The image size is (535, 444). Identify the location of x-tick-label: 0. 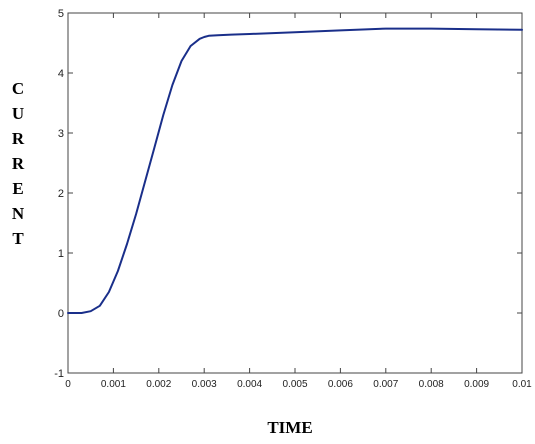
(68, 384).